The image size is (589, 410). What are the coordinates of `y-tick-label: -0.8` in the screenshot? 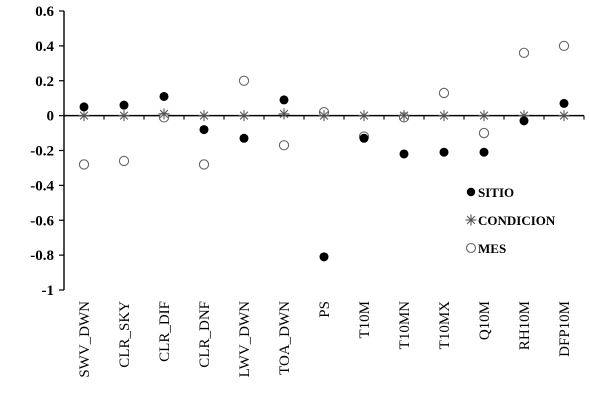 It's located at (42, 256).